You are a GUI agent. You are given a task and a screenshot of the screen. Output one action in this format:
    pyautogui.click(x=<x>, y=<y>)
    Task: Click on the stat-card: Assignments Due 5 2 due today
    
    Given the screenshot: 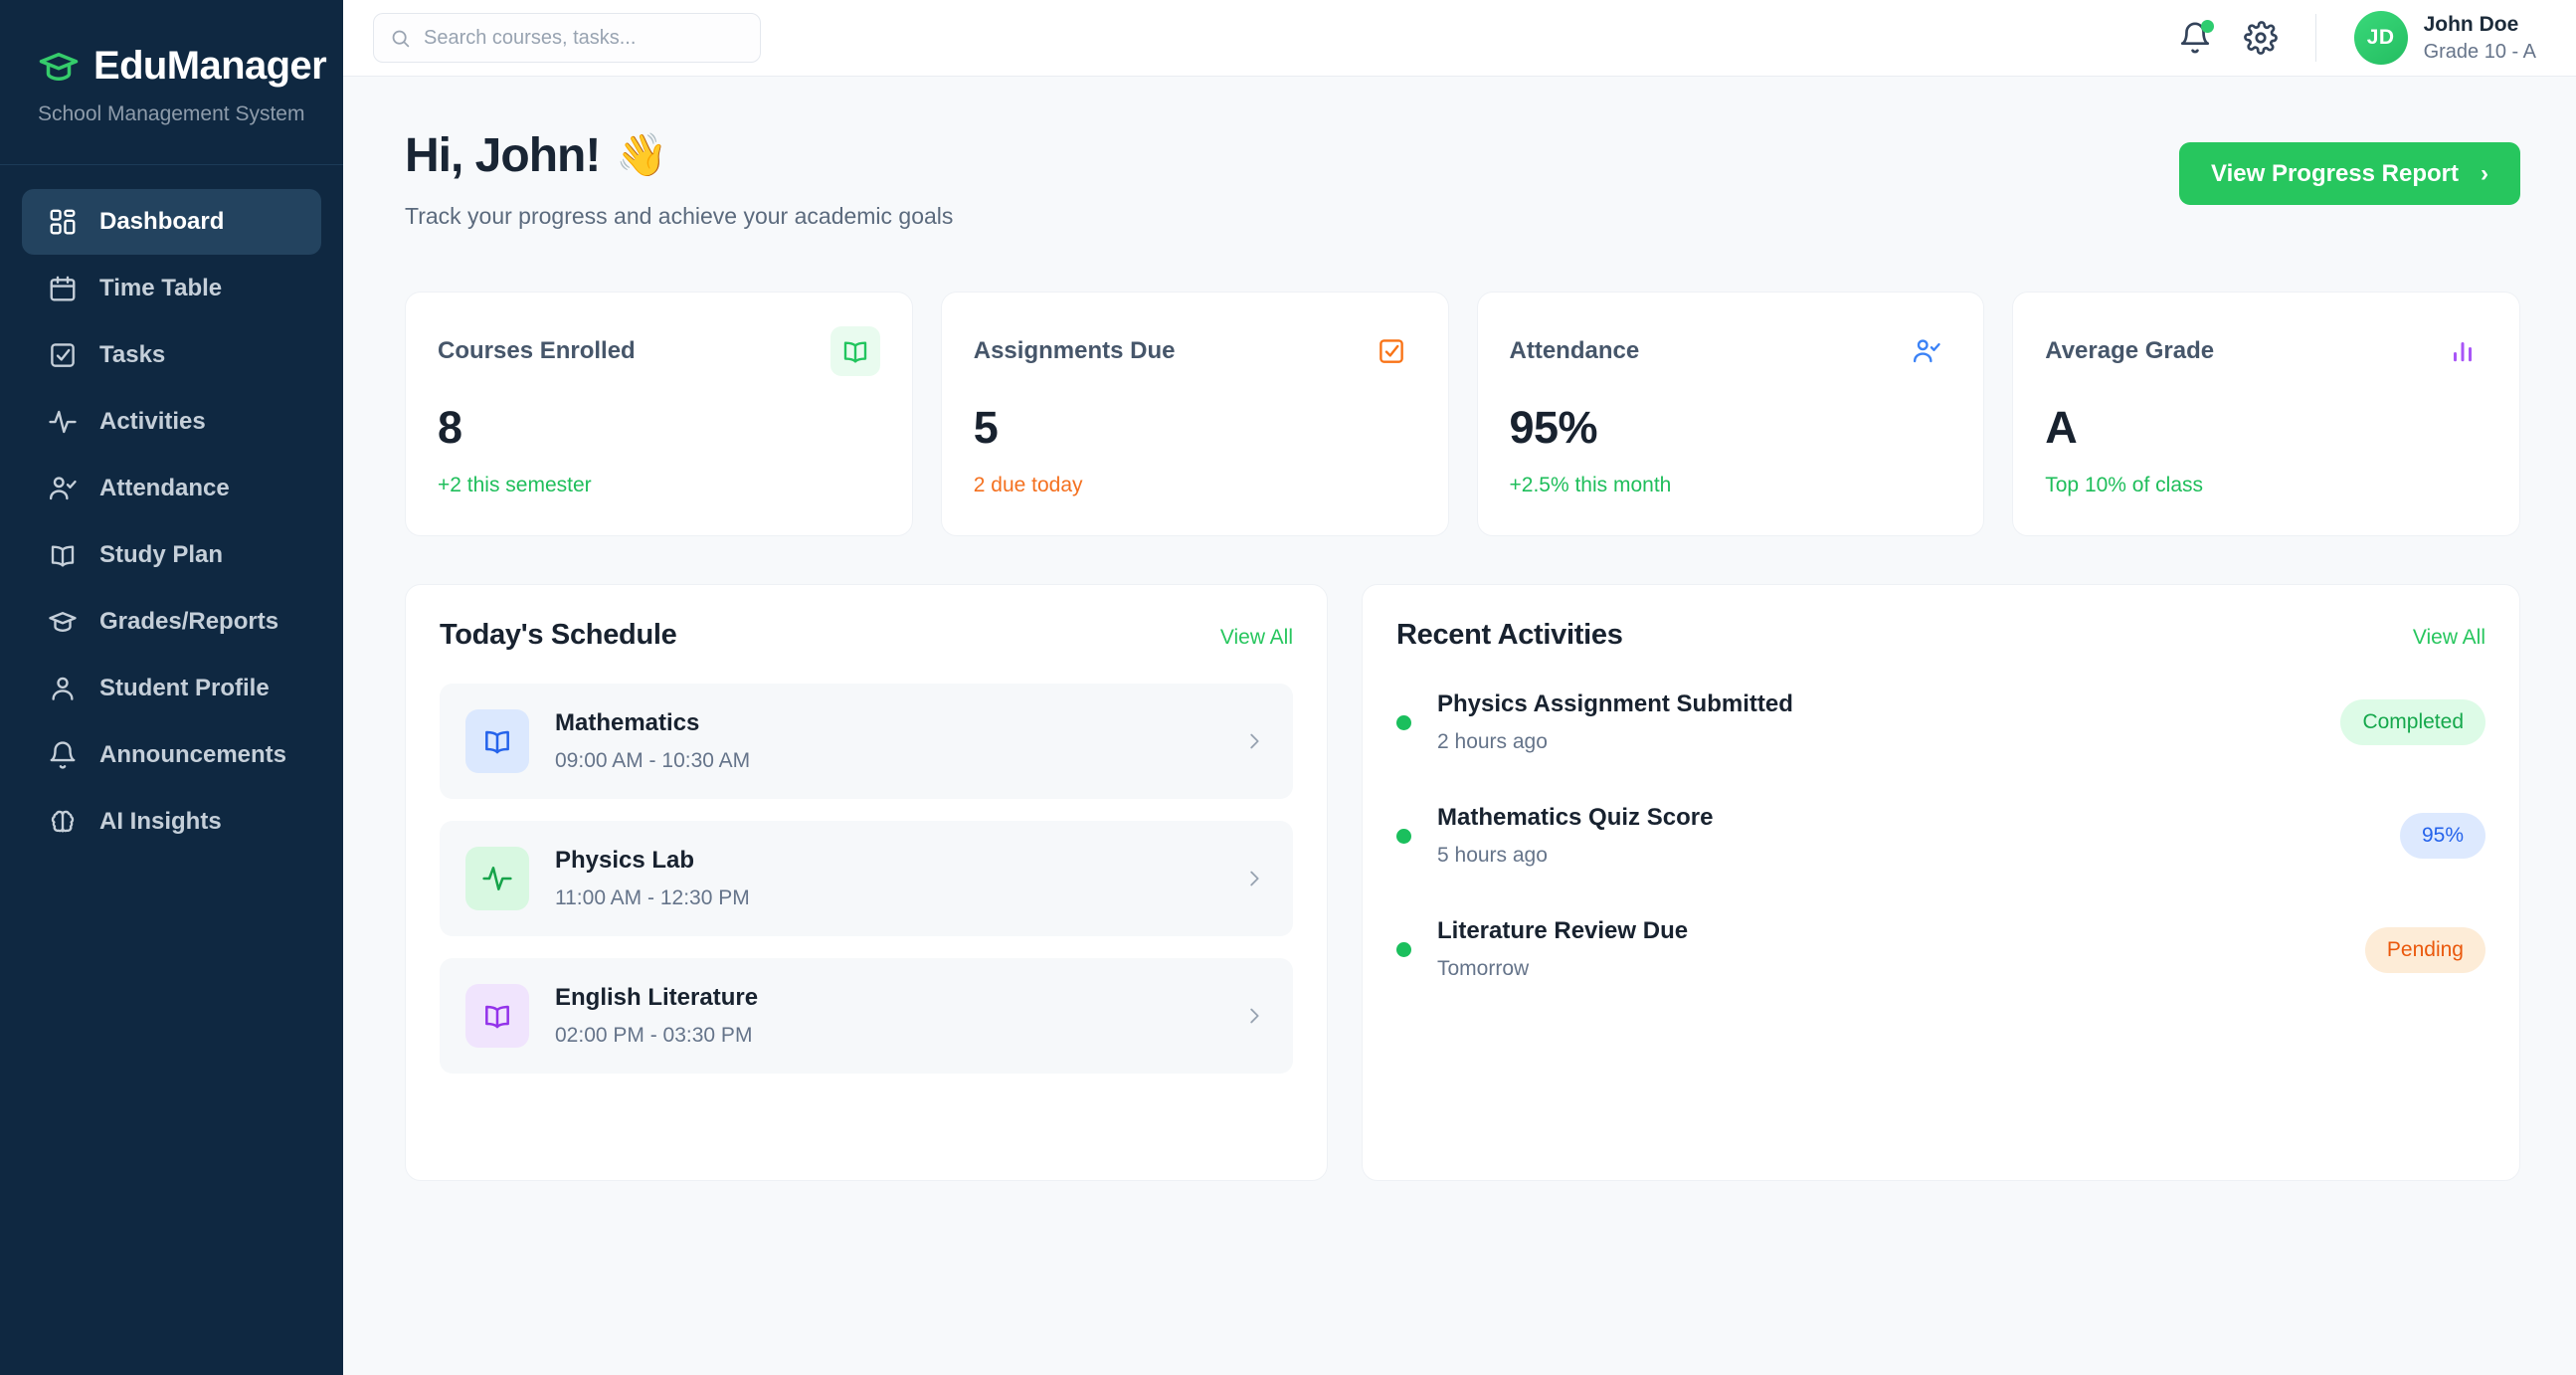 What is the action you would take?
    pyautogui.click(x=1194, y=414)
    